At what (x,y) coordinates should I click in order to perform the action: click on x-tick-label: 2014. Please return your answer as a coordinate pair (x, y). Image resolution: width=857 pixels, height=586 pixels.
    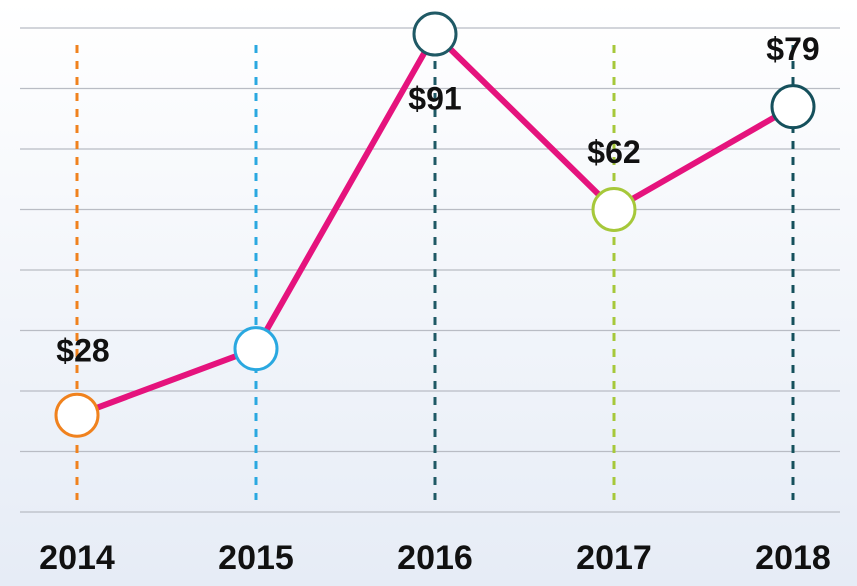
    Looking at the image, I should click on (77, 558).